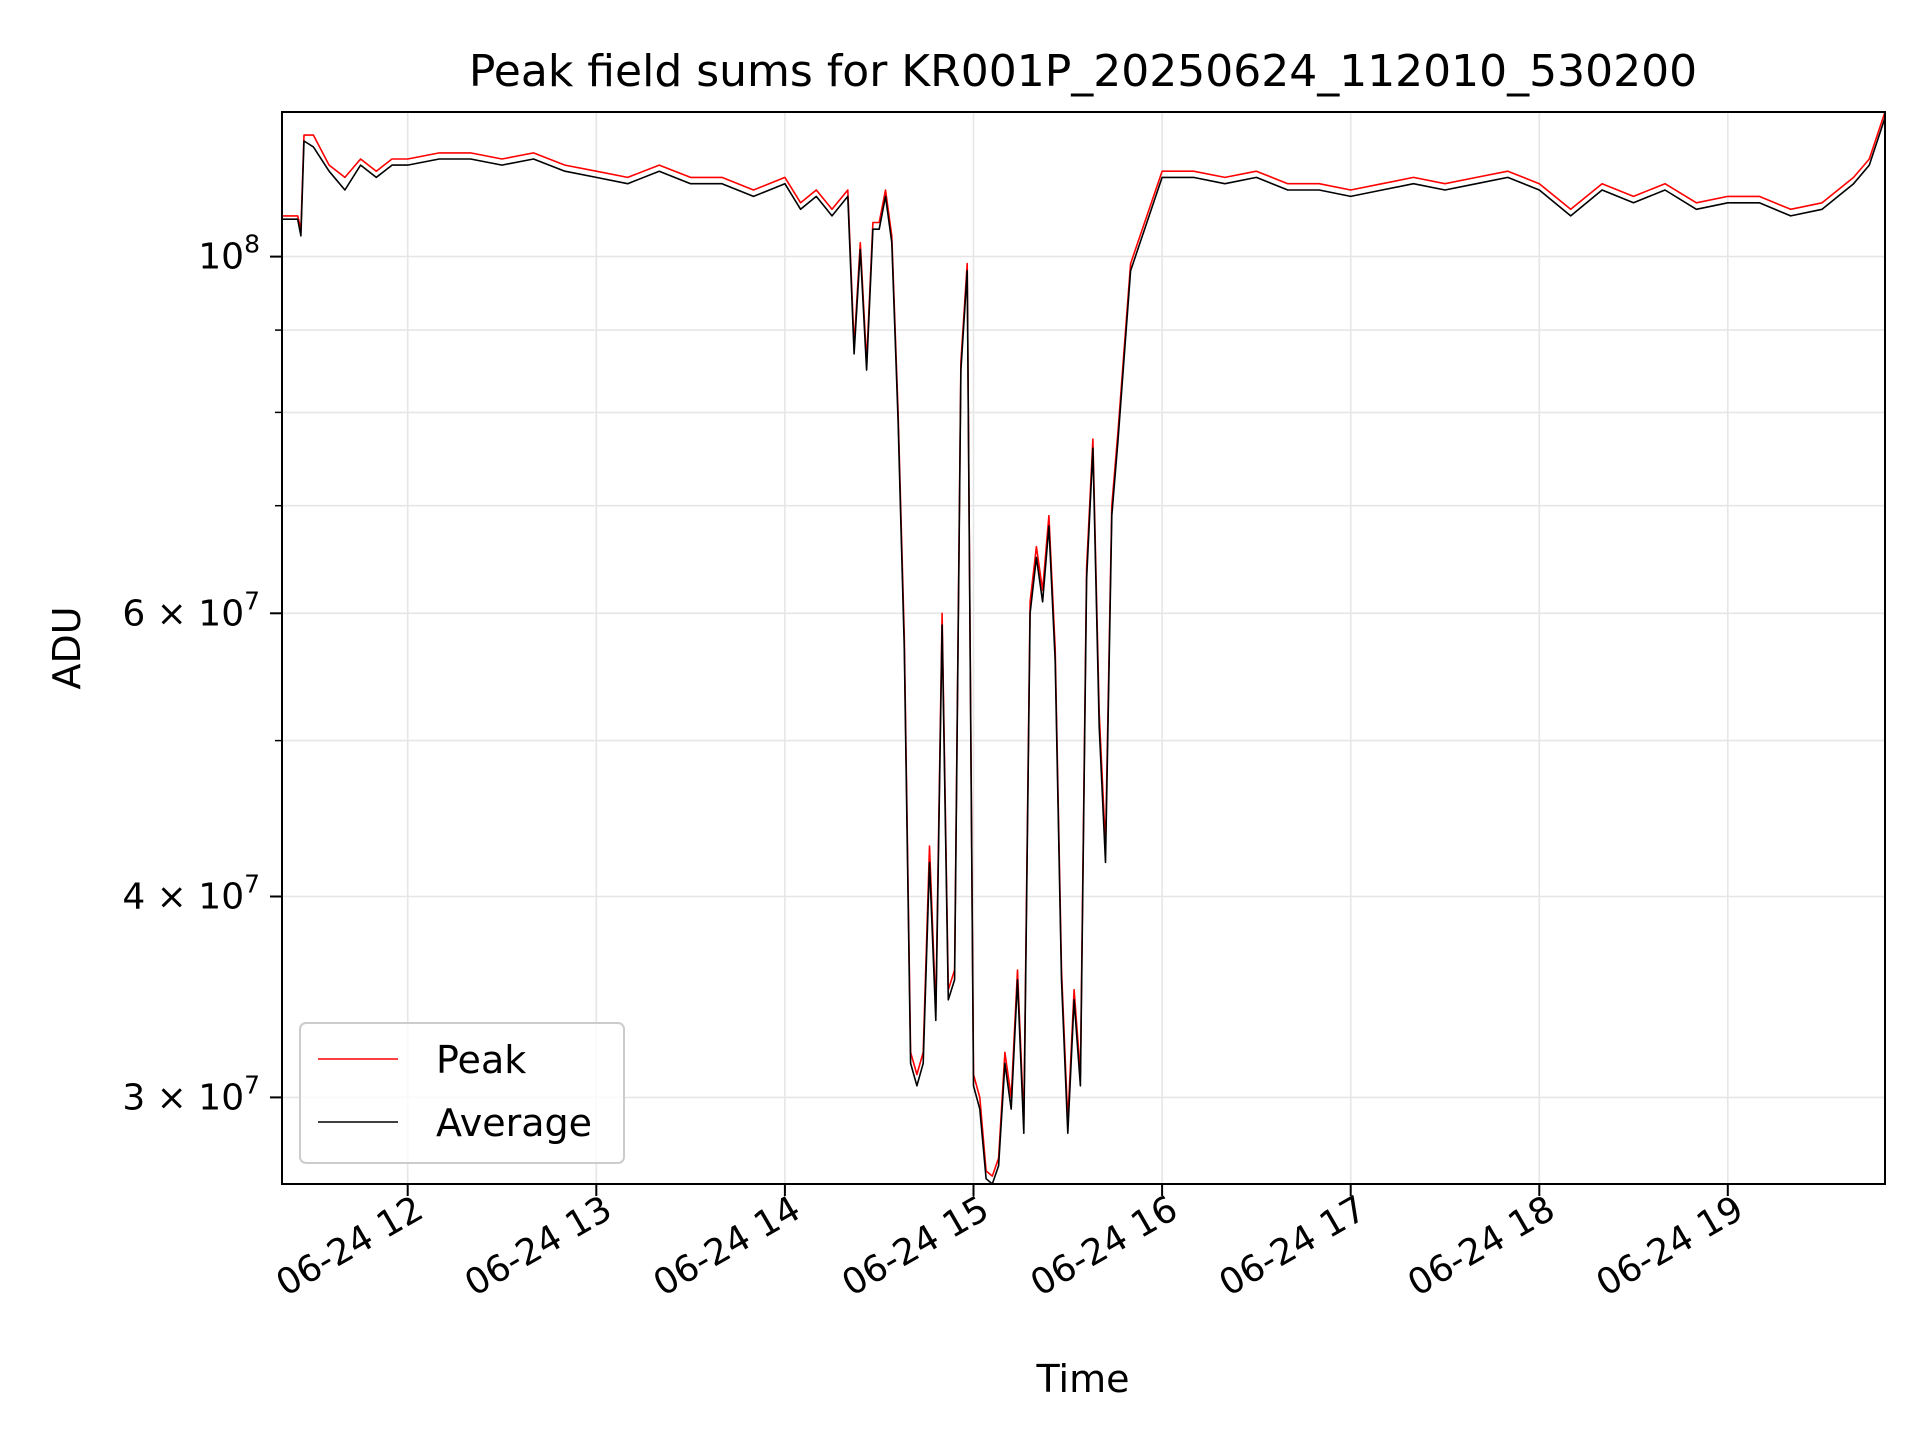 This screenshot has height=1440, width=1920. I want to click on y-tick-label: 4 × 107, so click(191, 894).